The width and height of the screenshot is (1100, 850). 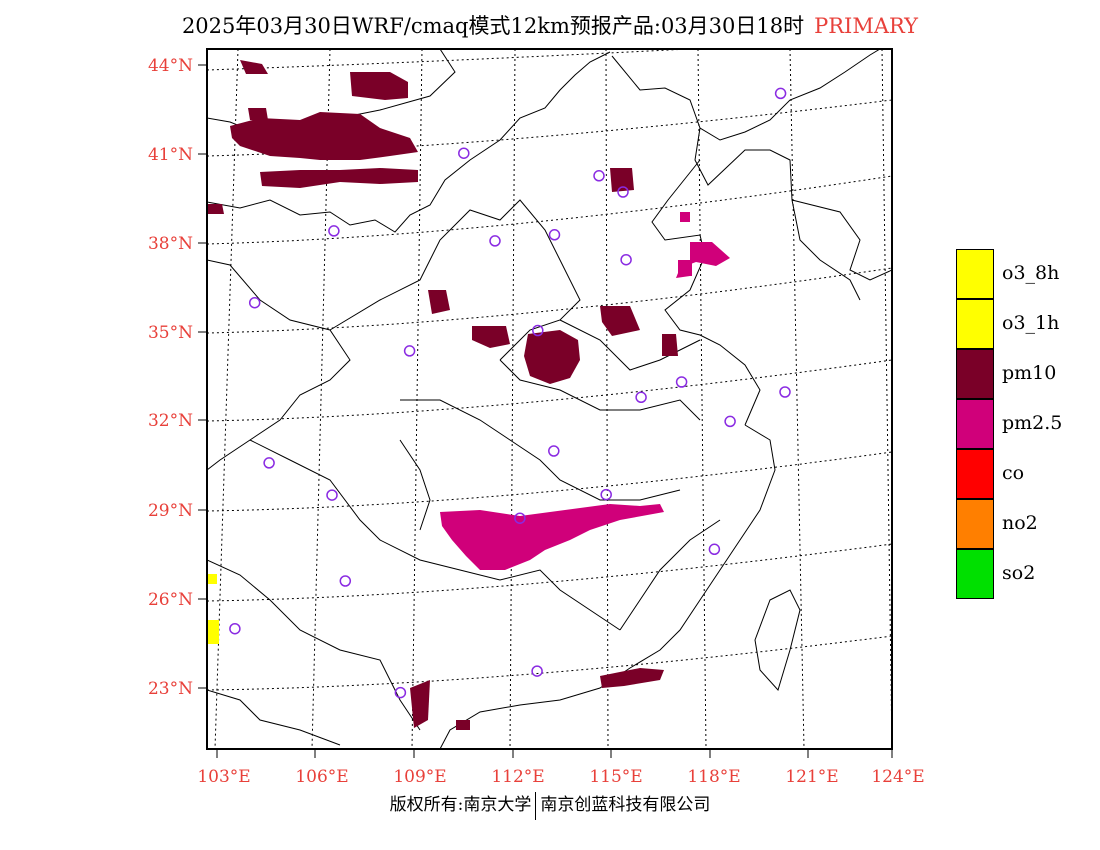 I want to click on lon-label-106: 106°E, so click(x=321, y=777).